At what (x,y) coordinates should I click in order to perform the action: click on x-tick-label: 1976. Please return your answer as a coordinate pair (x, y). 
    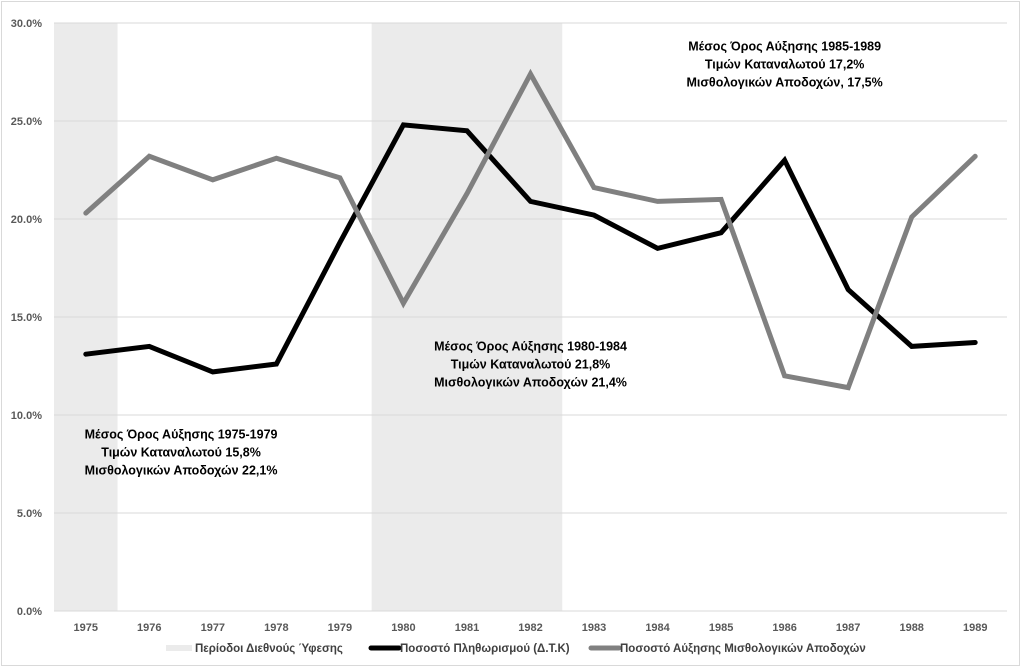
    Looking at the image, I should click on (149, 628).